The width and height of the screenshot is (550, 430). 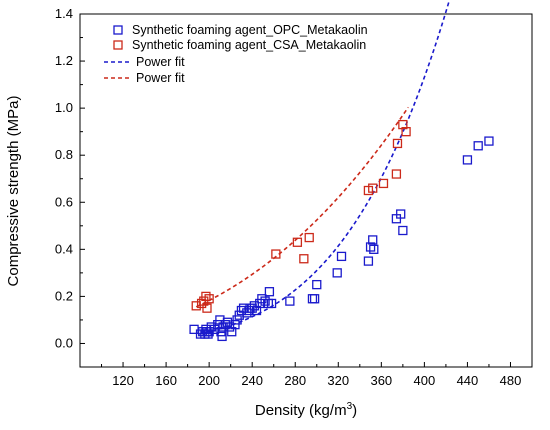 I want to click on x-axis-title: Density (kg/m3), so click(x=306, y=410).